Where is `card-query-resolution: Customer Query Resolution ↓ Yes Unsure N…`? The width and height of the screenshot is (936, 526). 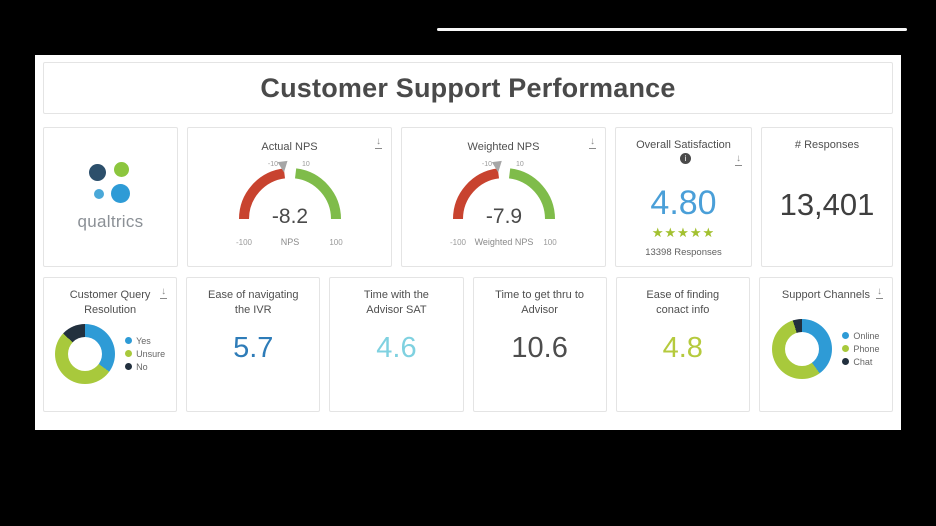 card-query-resolution: Customer Query Resolution ↓ Yes Unsure N… is located at coordinates (110, 344).